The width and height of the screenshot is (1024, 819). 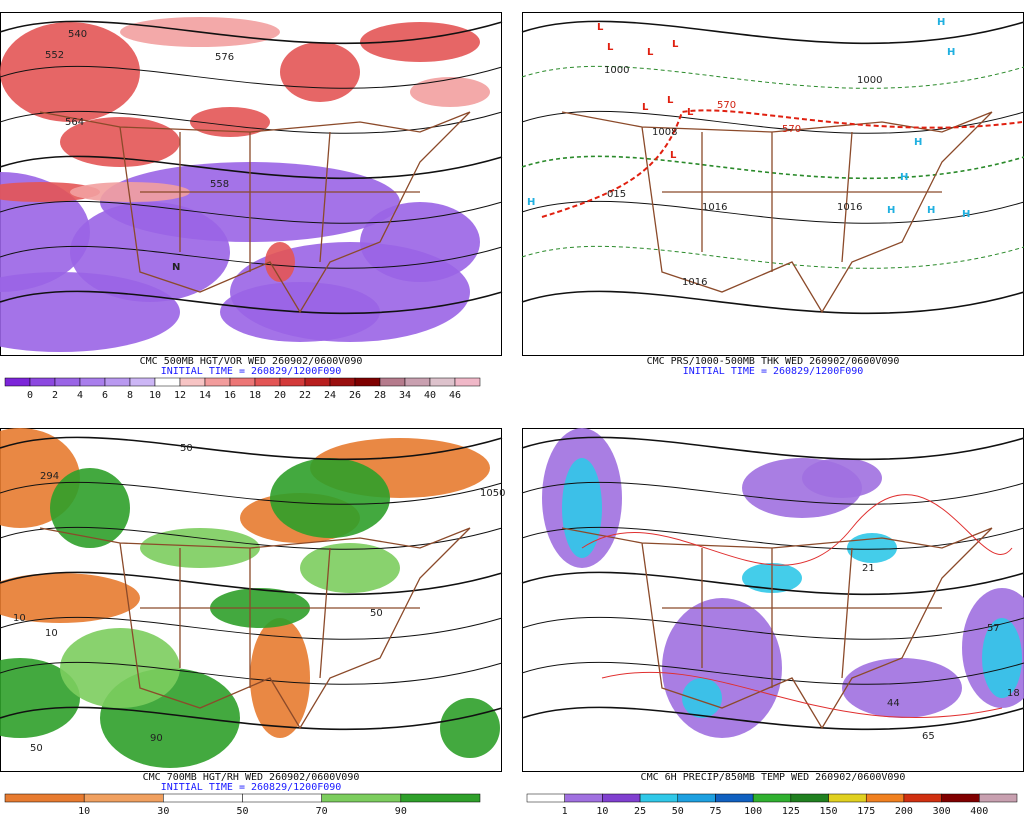 What do you see at coordinates (251, 787) in the screenshot?
I see `initial-time: INITIAL TIME = 260829/1200F090` at bounding box center [251, 787].